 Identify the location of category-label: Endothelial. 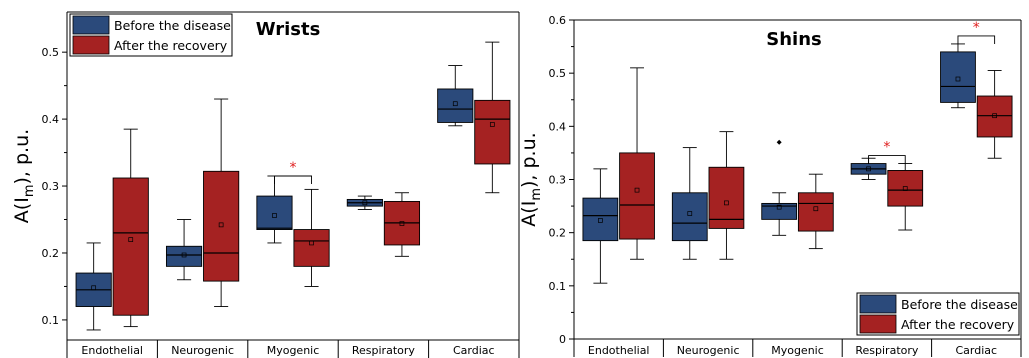
(112, 350).